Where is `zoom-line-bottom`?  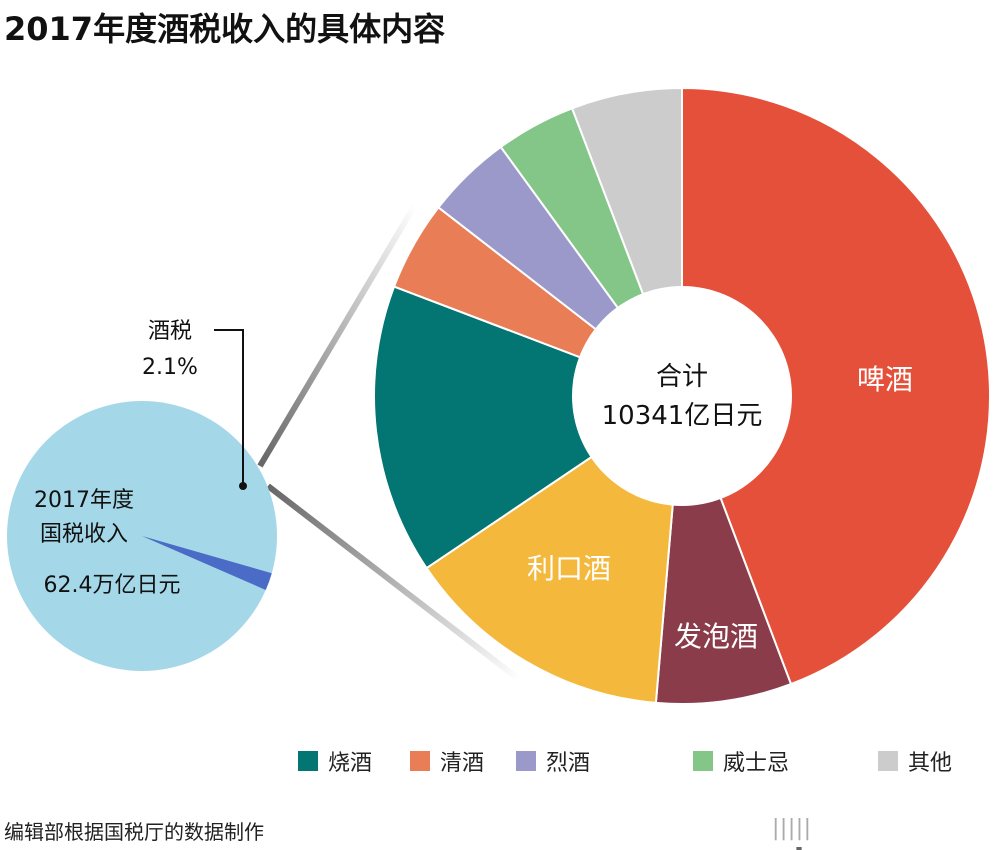 zoom-line-bottom is located at coordinates (394, 583).